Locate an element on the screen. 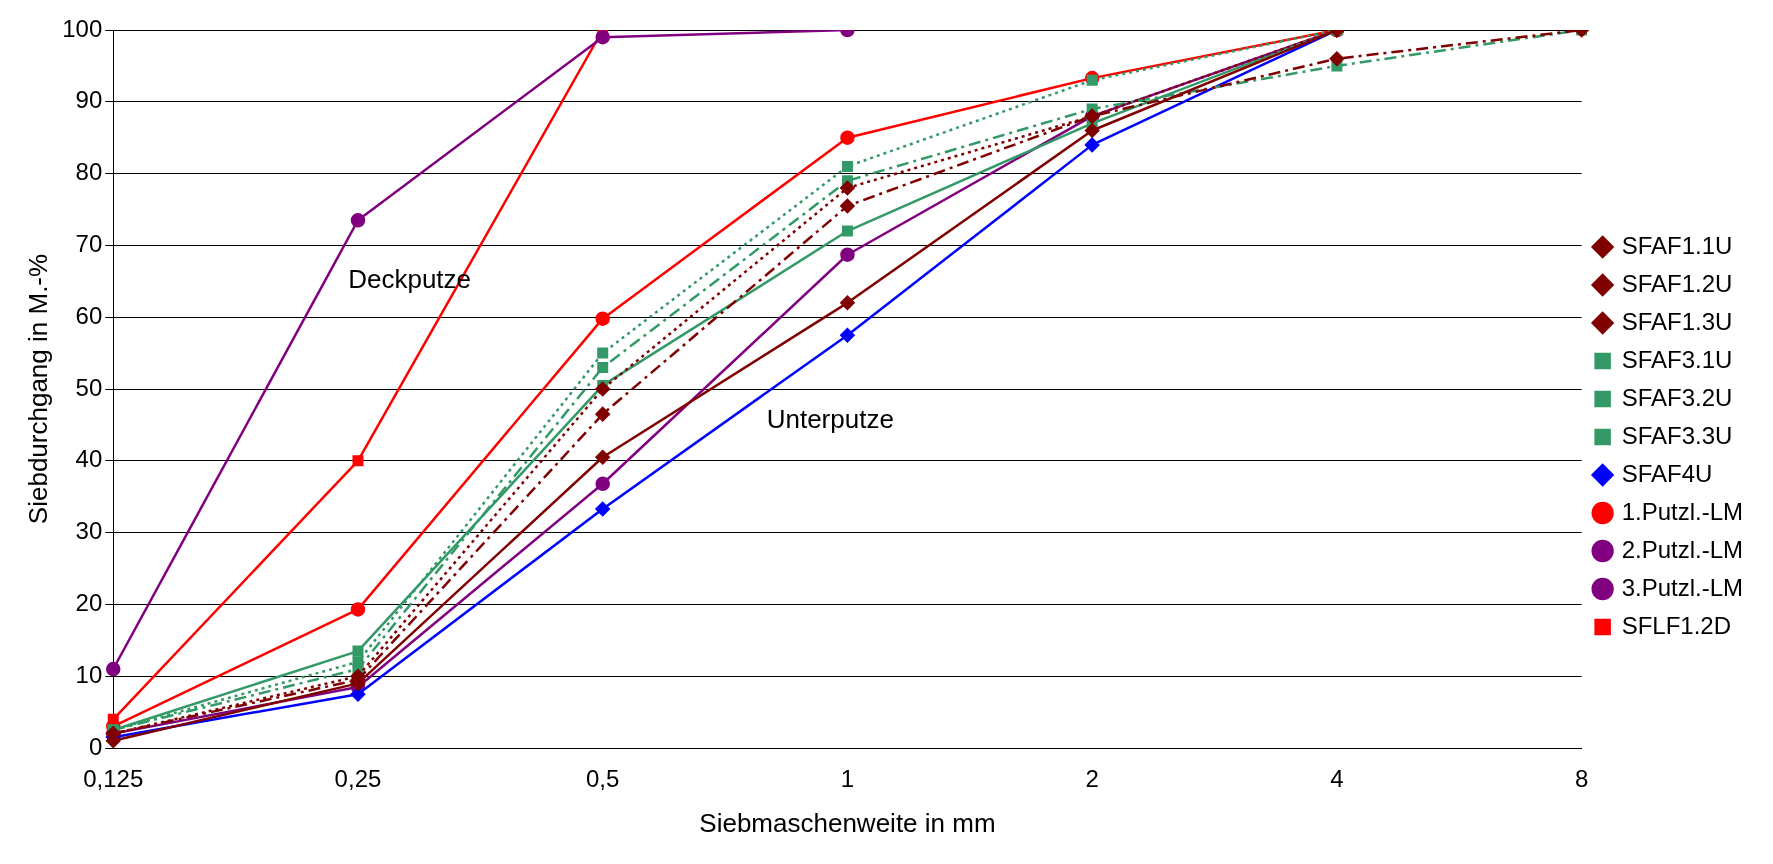  x-axis-title: Siebmaschenweite in mm is located at coordinates (847, 822).